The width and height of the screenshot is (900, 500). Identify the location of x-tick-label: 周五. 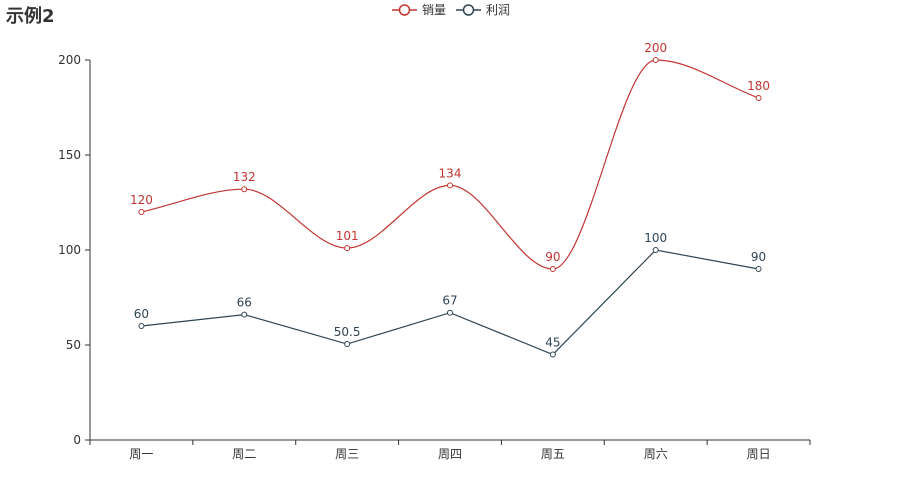
(553, 454).